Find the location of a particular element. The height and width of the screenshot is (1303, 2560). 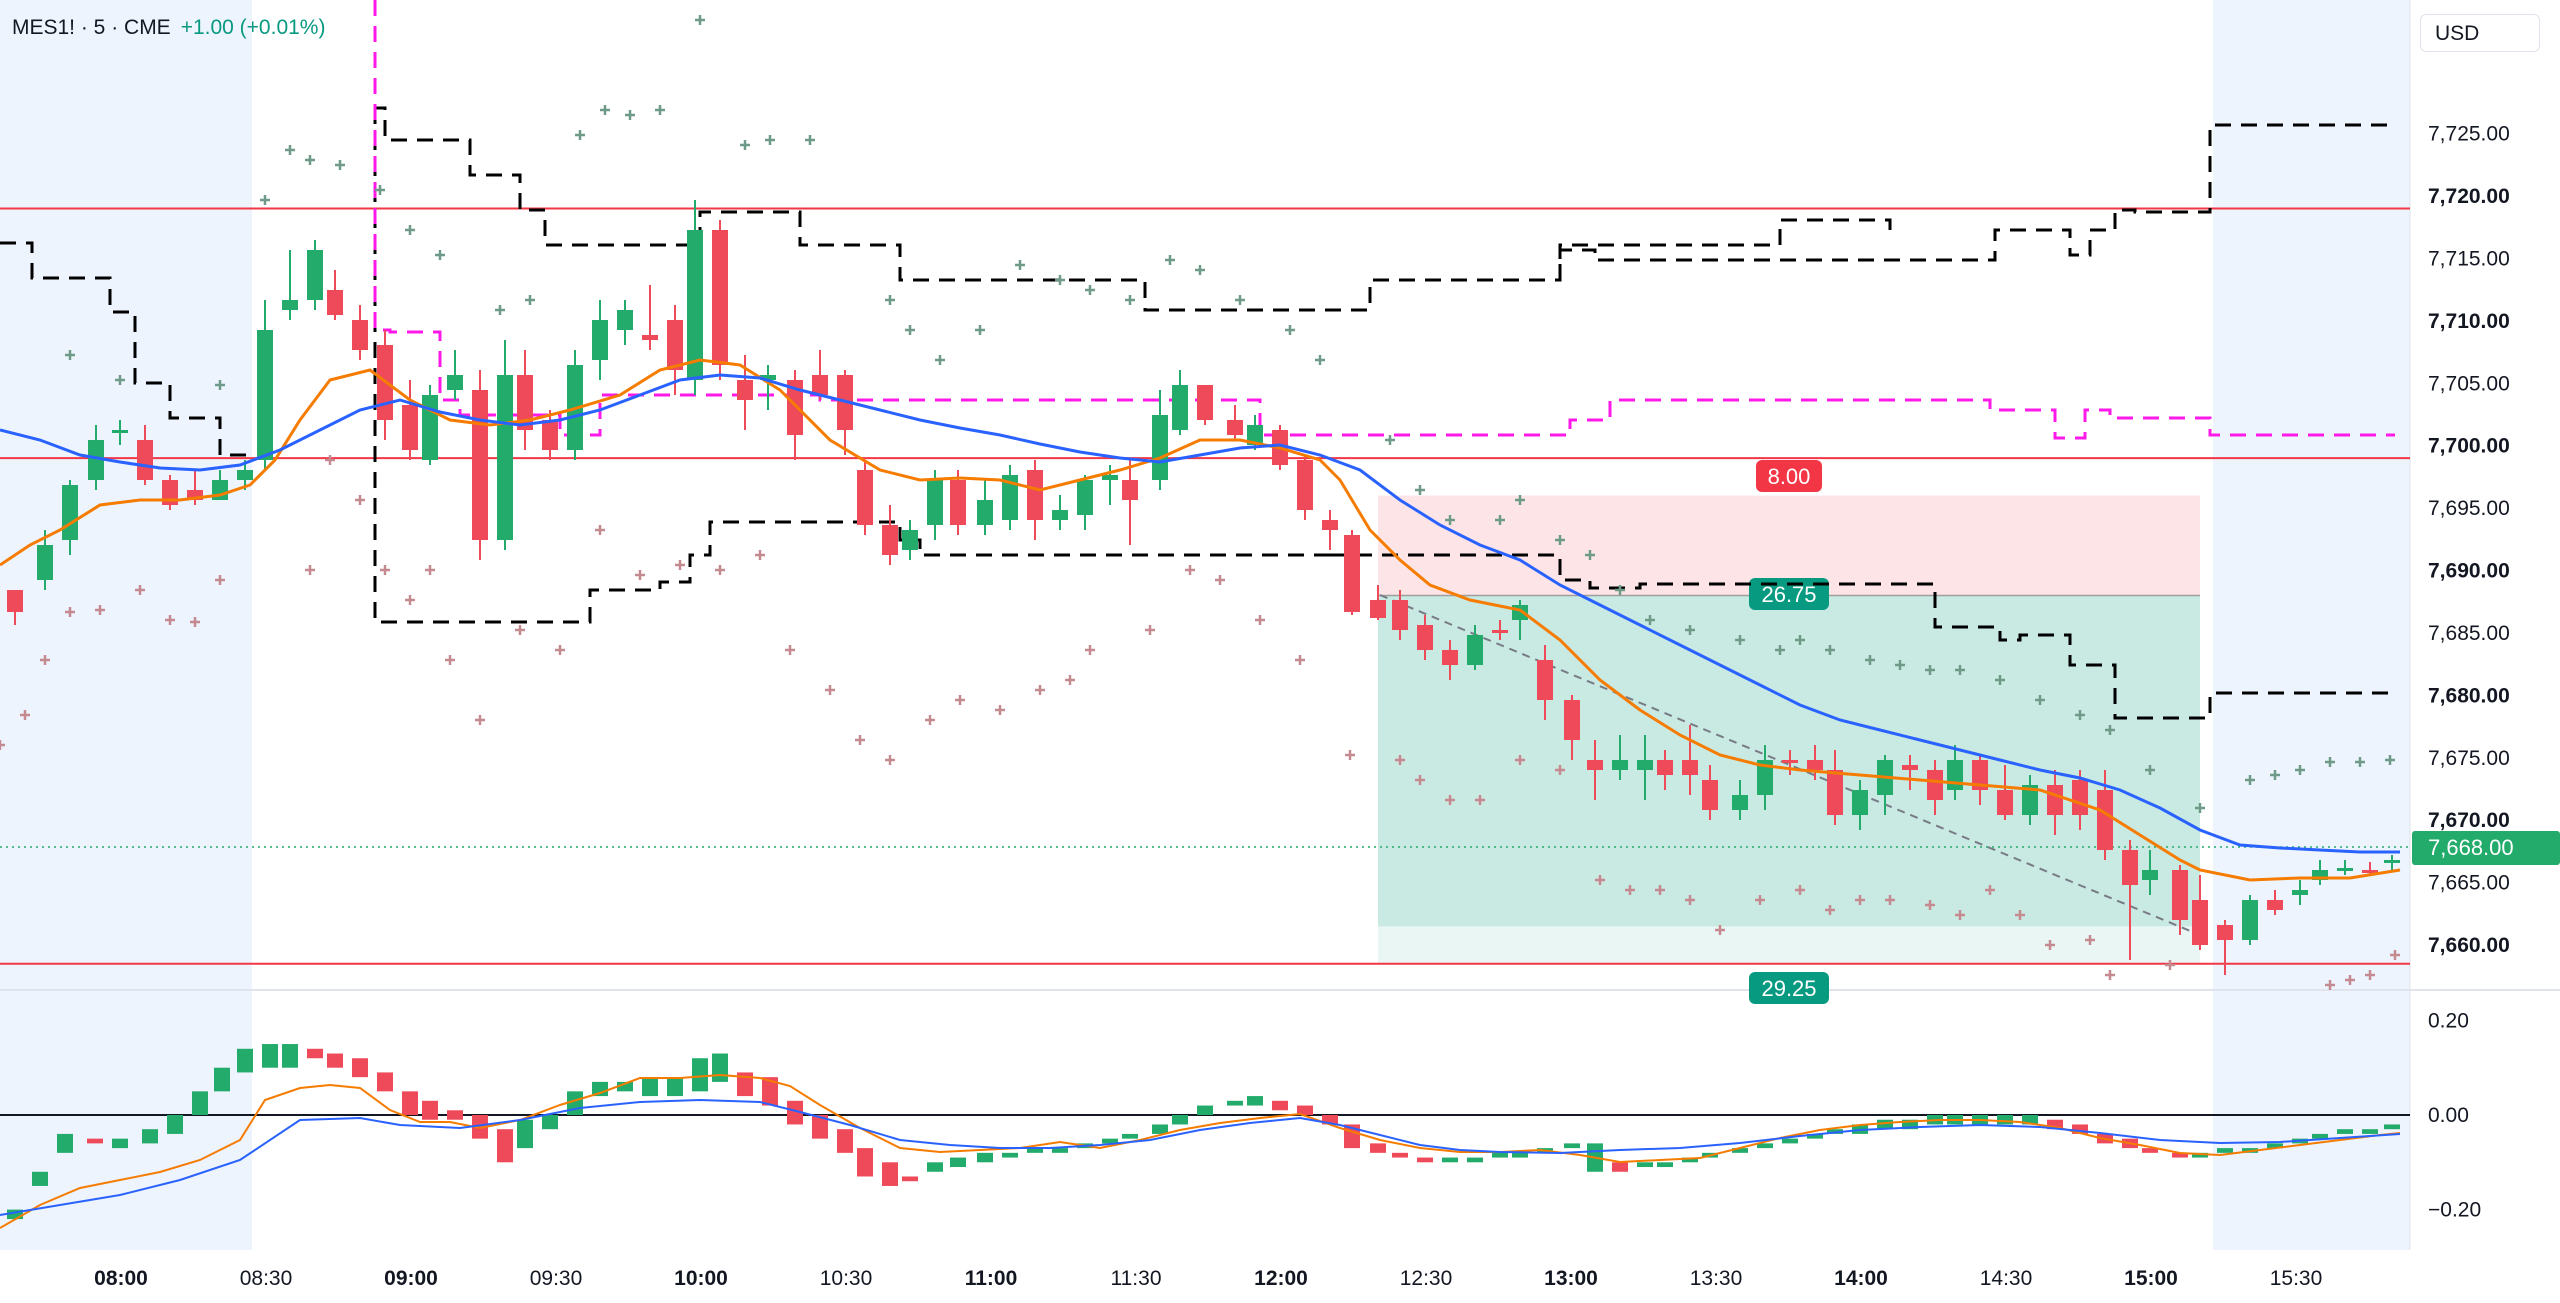

symbol-header: MES1! · 5 · CME +1.00 (+0.01%) is located at coordinates (168, 28).